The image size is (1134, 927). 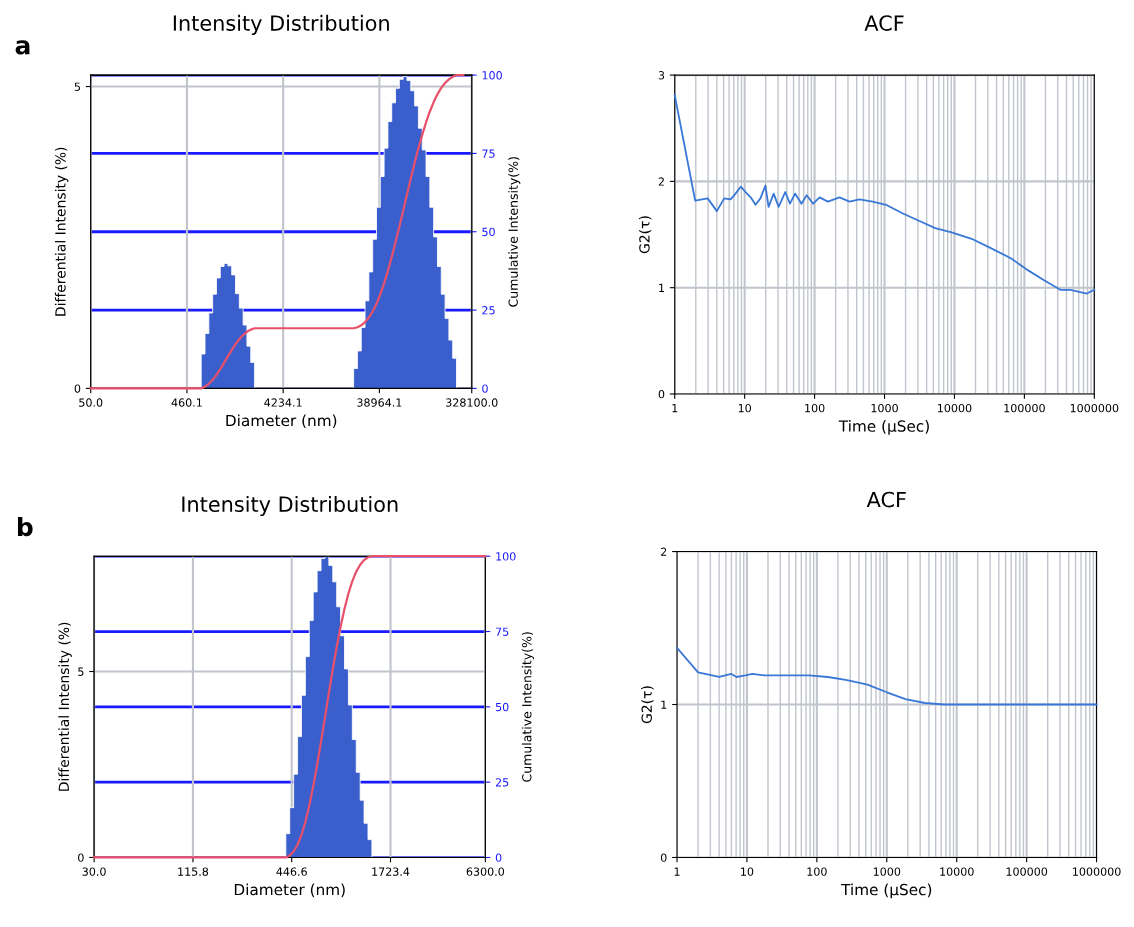 I want to click on x-tick-label: 115.8, so click(x=193, y=871).